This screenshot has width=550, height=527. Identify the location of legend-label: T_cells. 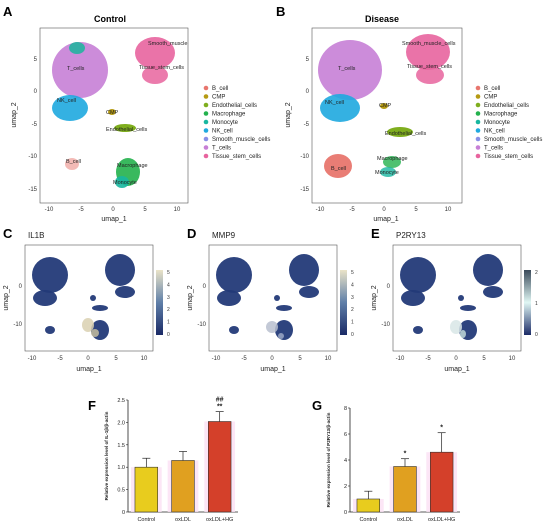
(221, 149).